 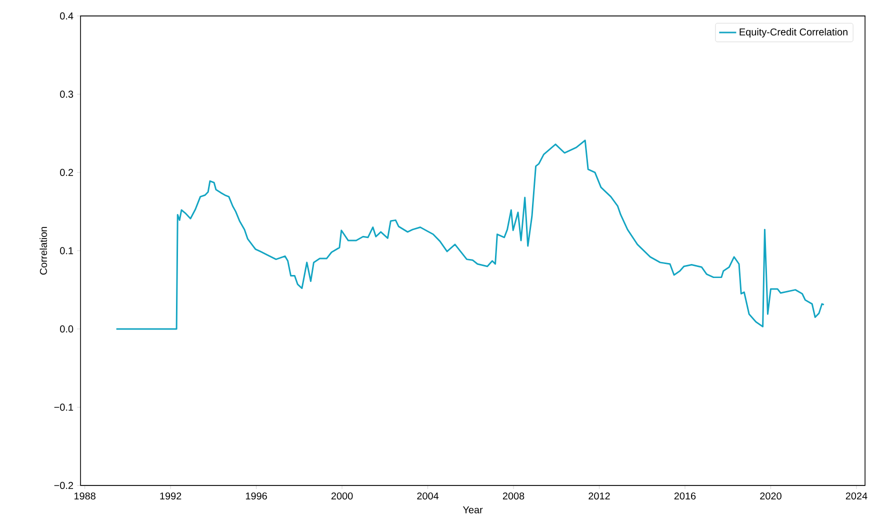 I want to click on y-tick-label: −0.1, so click(x=64, y=407).